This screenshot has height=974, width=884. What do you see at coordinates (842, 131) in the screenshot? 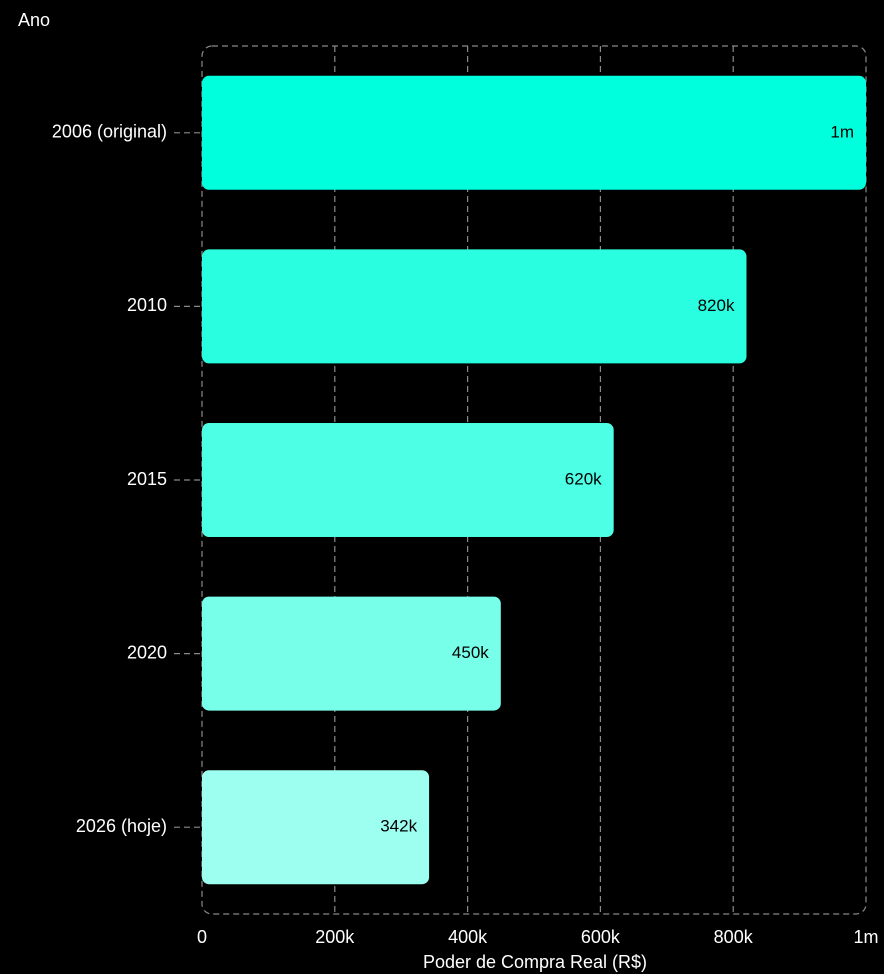
I see `bar-value-label: 1m` at bounding box center [842, 131].